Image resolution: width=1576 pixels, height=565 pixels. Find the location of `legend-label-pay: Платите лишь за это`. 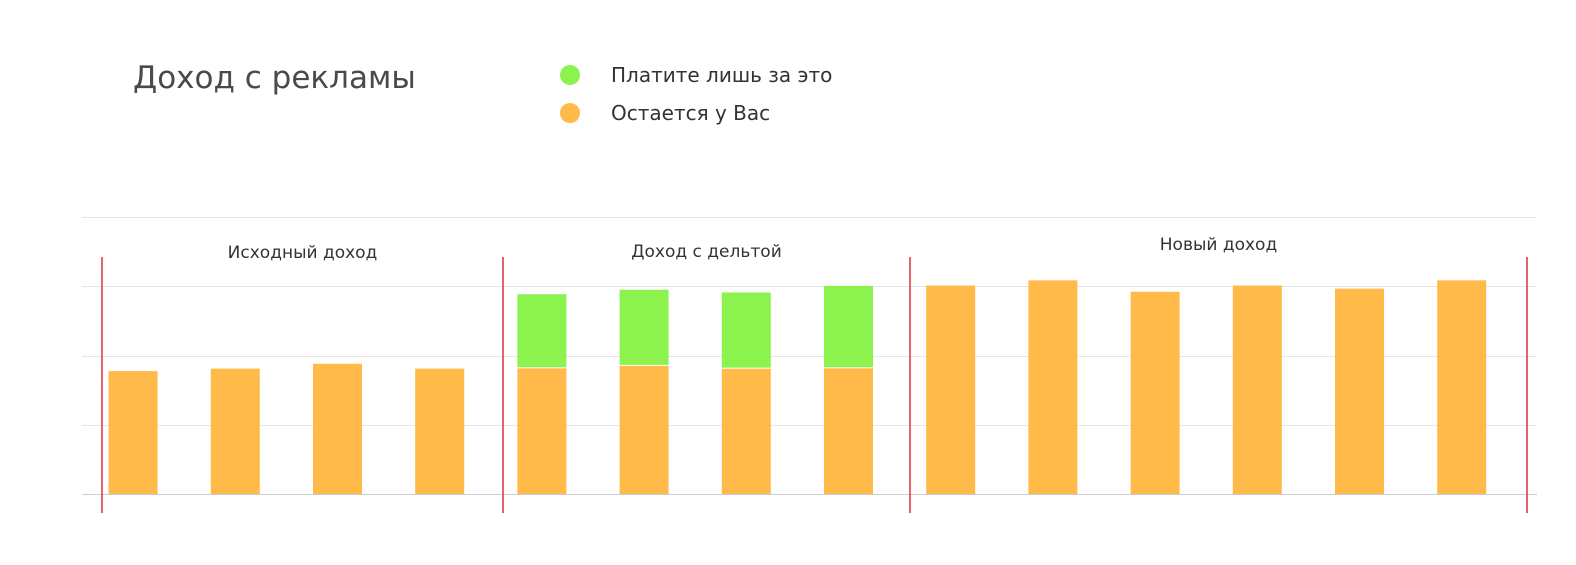

legend-label-pay: Платите лишь за это is located at coordinates (722, 75).